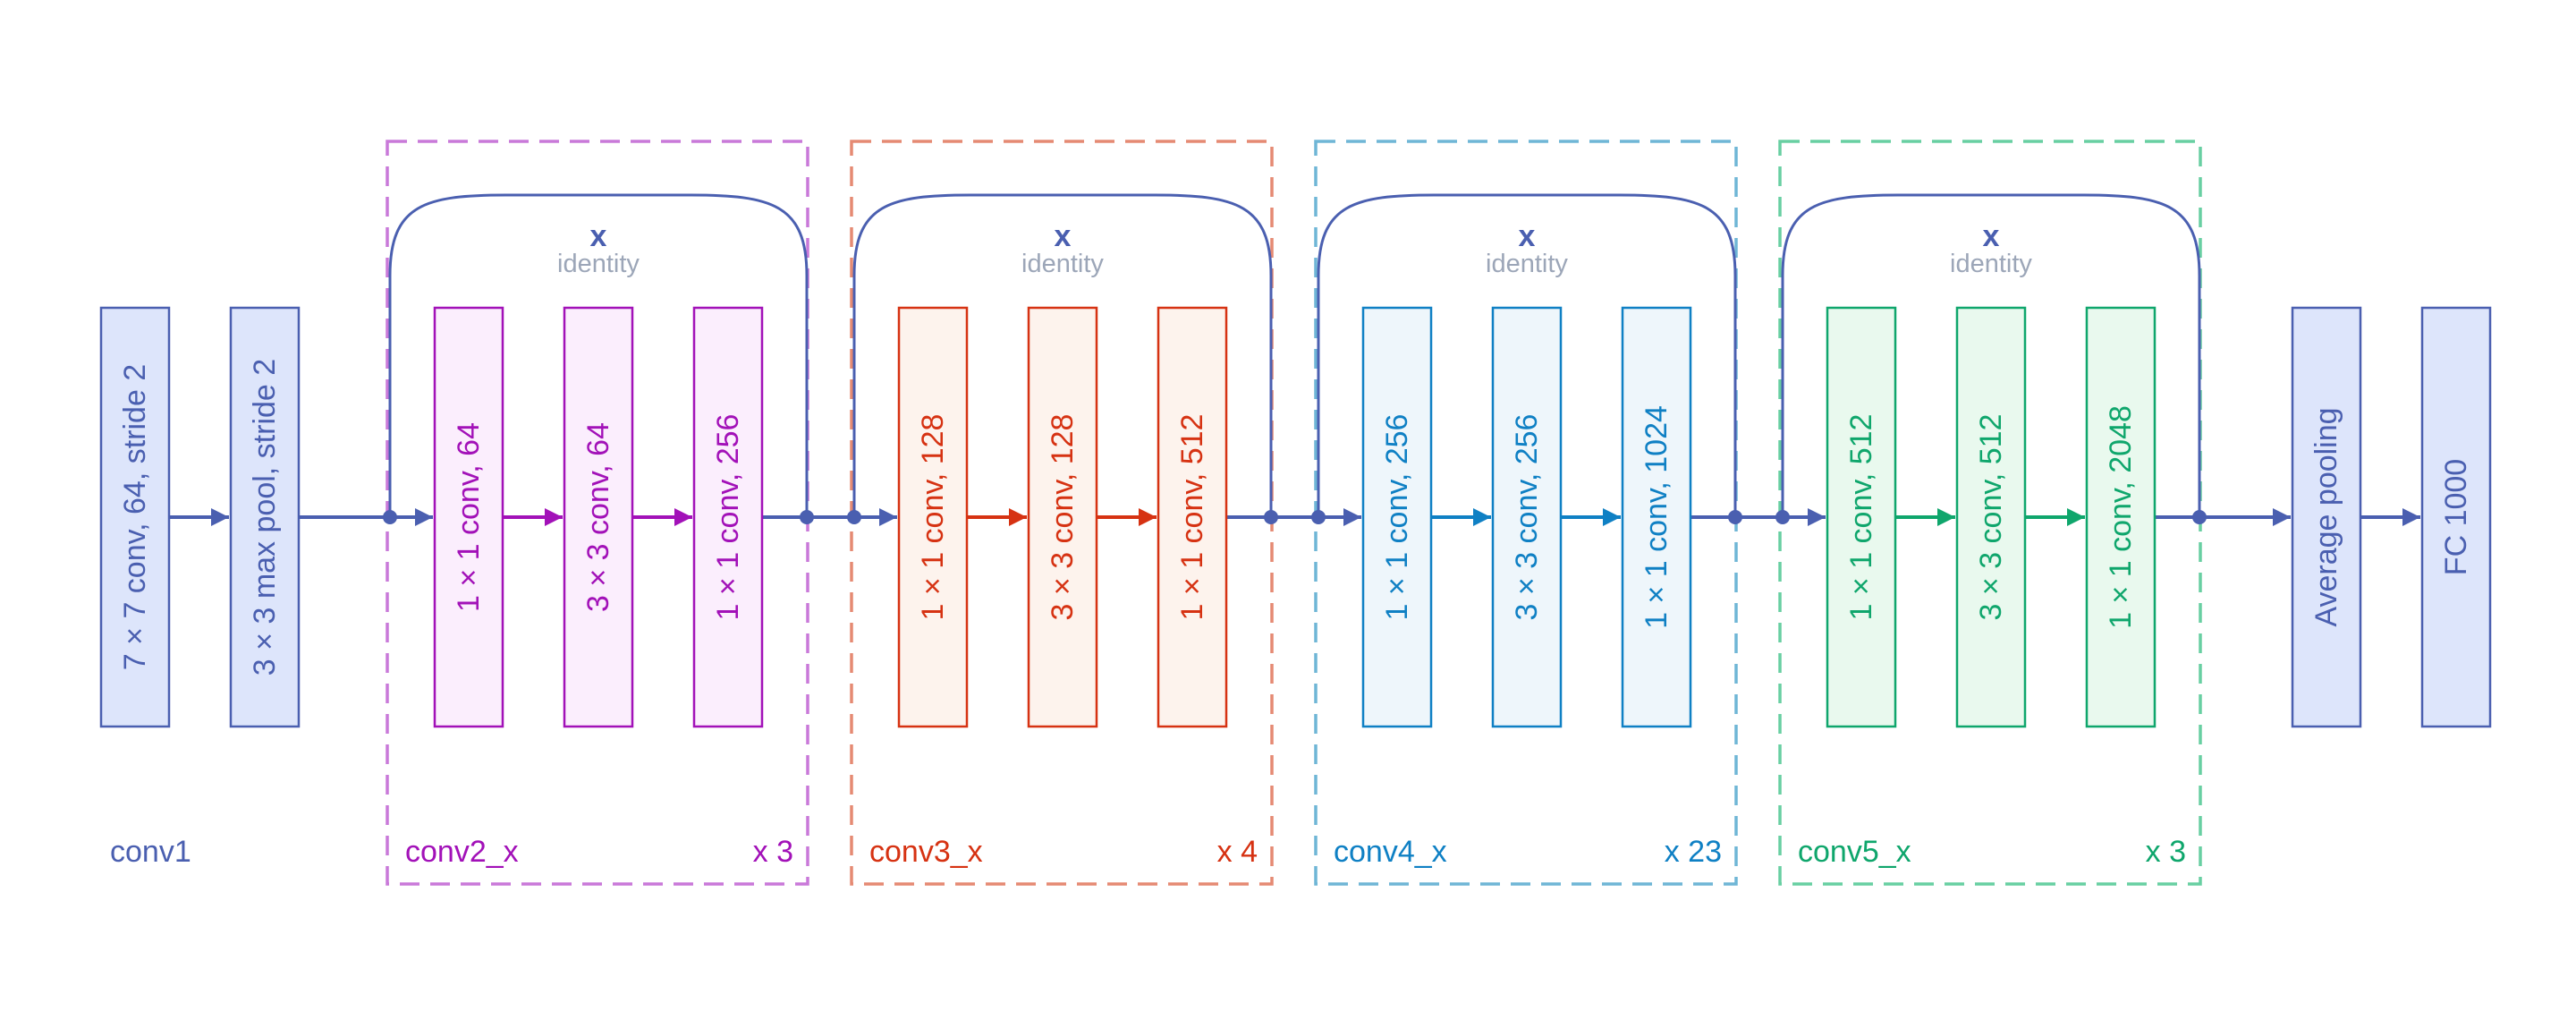  What do you see at coordinates (1854, 852) in the screenshot?
I see `stage5-name: conv5_x` at bounding box center [1854, 852].